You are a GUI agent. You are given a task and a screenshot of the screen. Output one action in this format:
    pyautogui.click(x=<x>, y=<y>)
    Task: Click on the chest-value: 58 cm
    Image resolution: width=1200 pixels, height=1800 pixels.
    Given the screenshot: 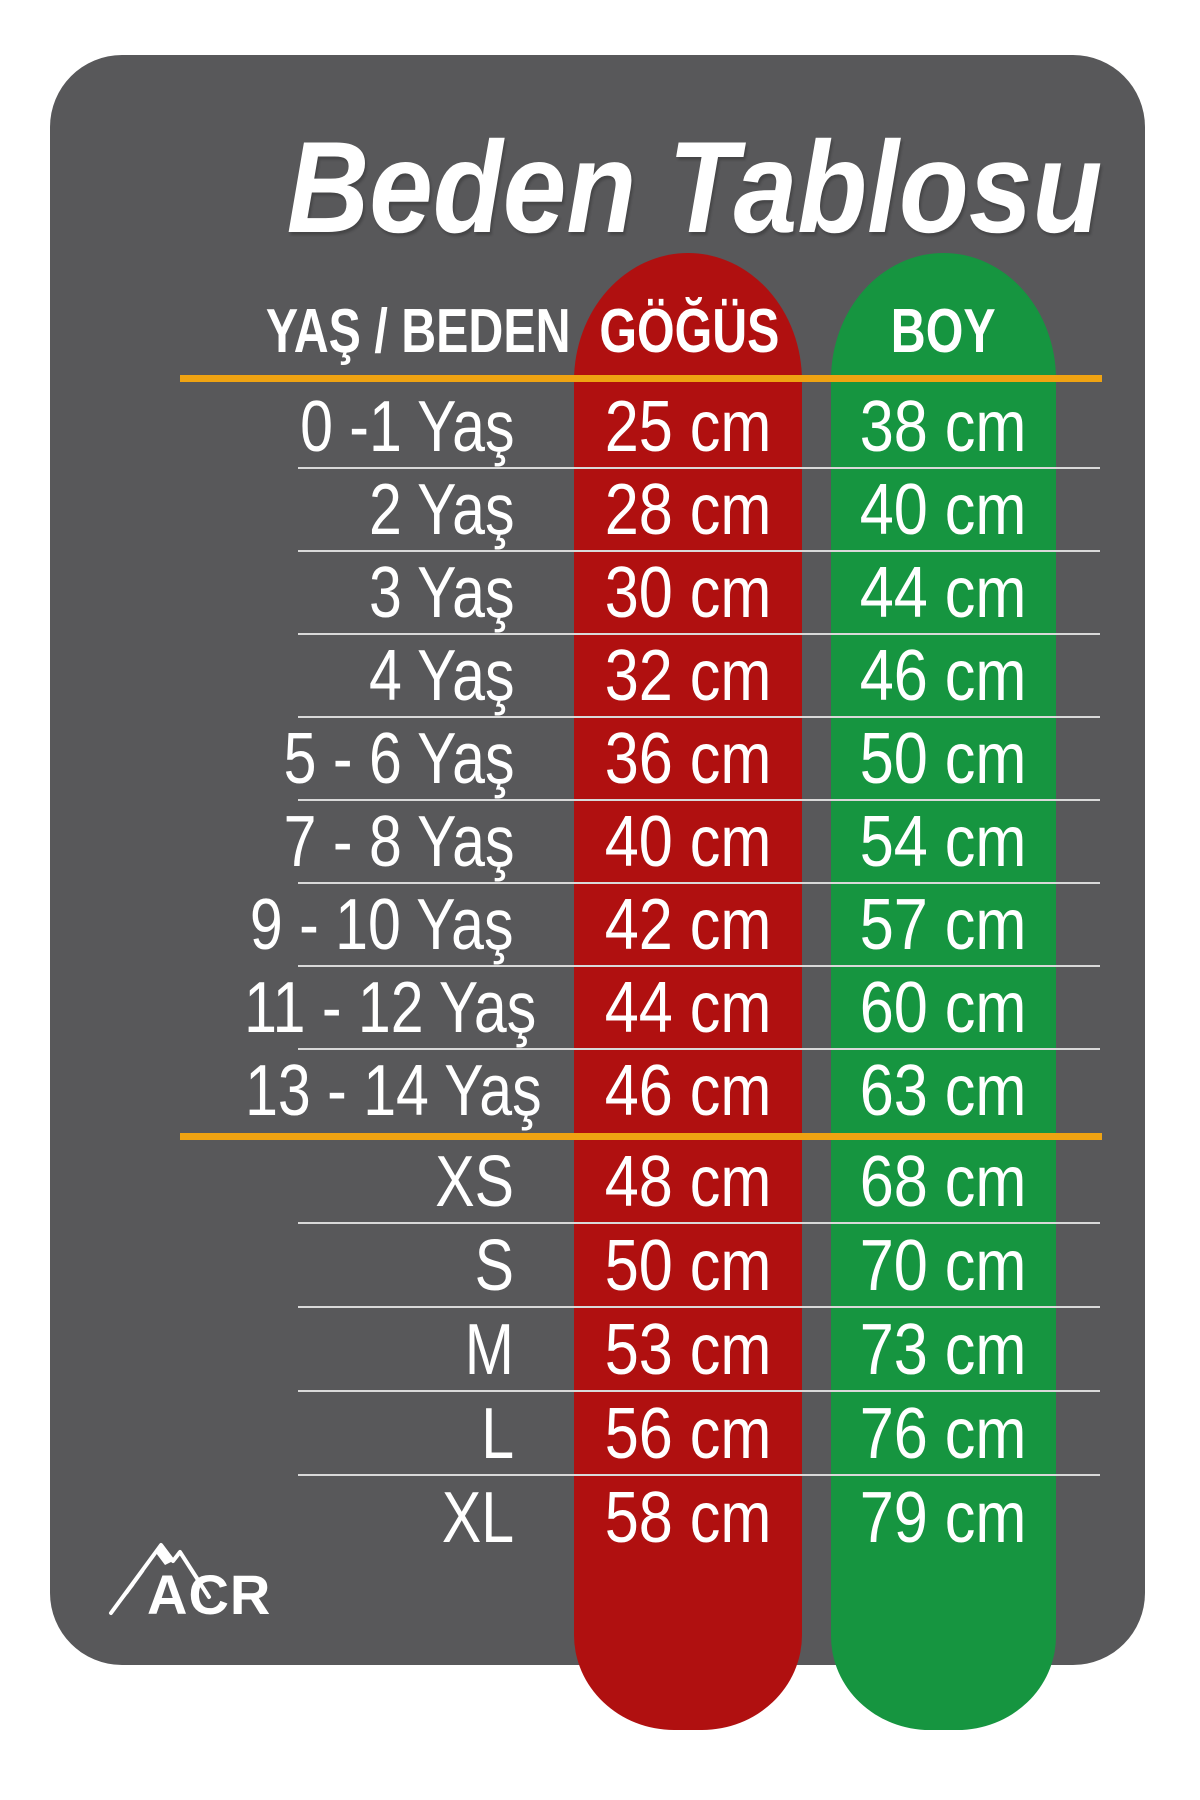 What is the action you would take?
    pyautogui.click(x=688, y=1518)
    